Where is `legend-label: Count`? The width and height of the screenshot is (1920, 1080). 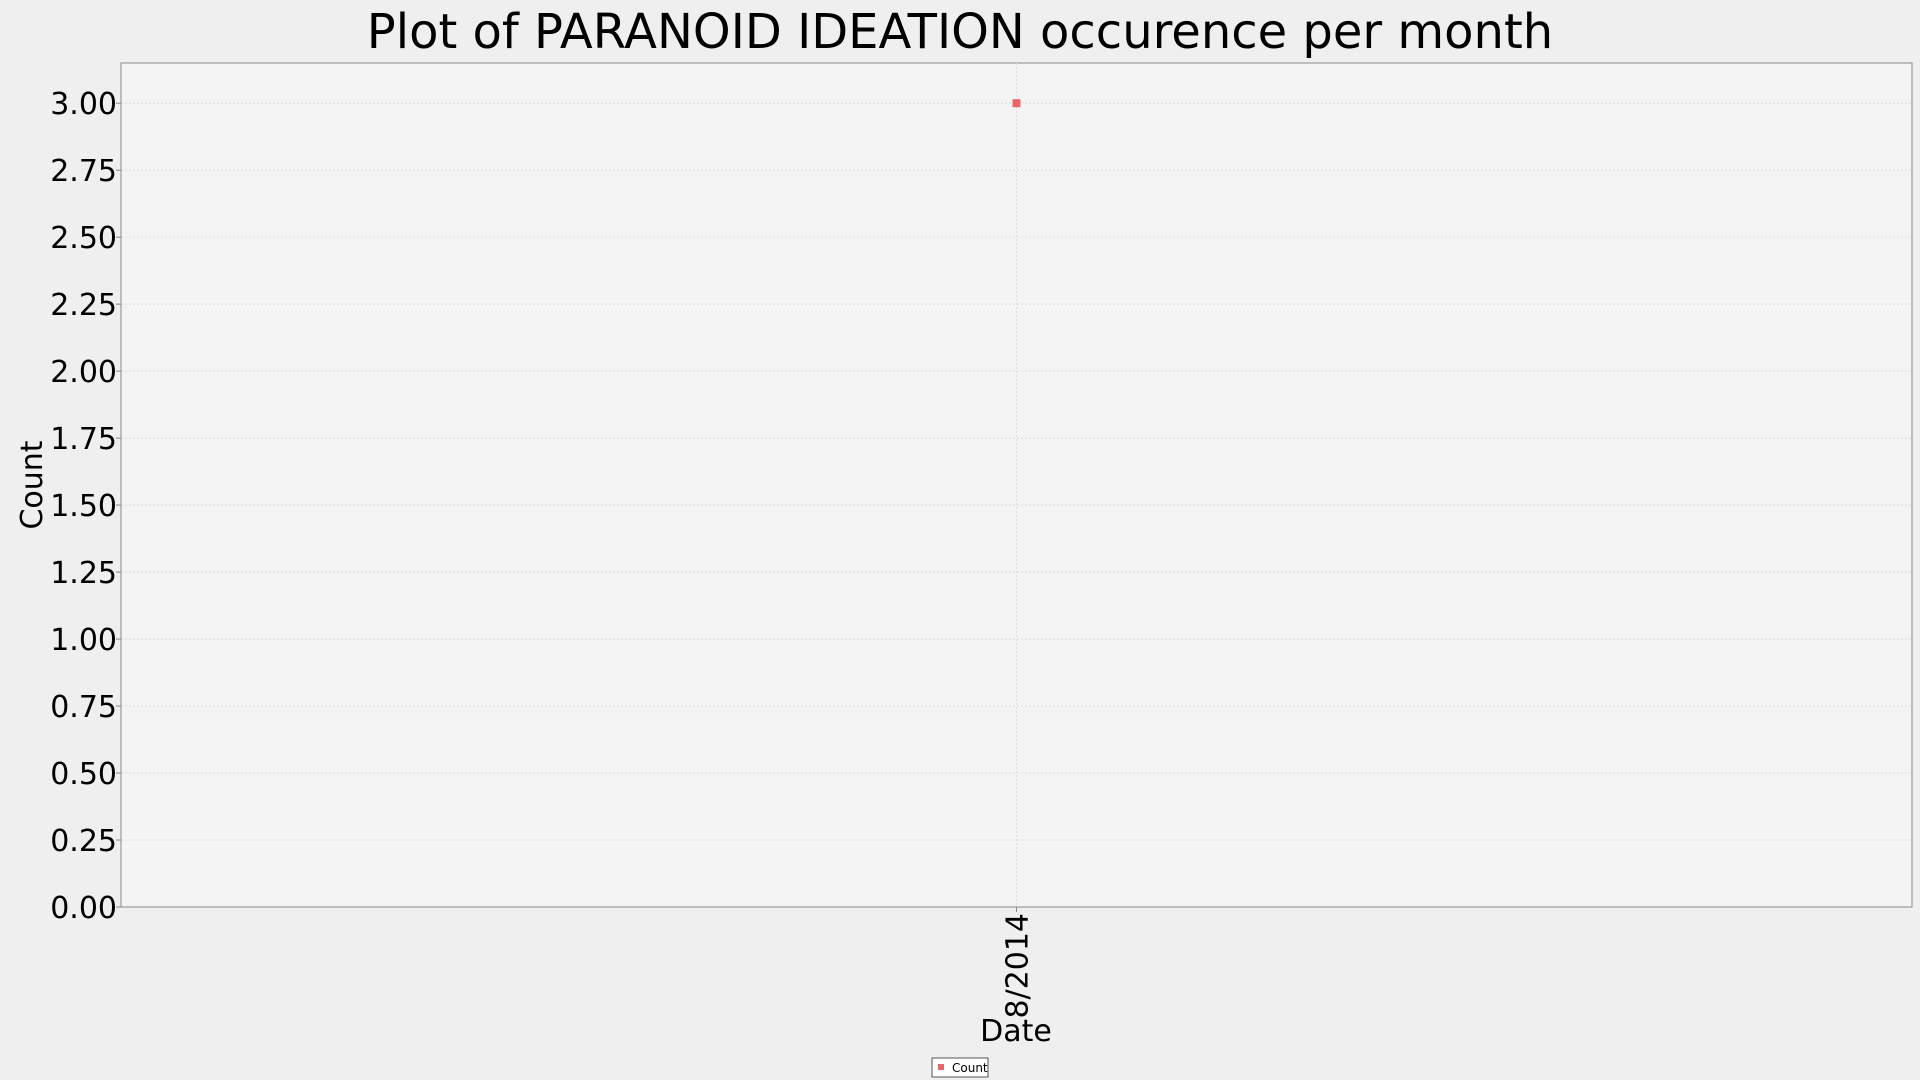 legend-label: Count is located at coordinates (970, 1068).